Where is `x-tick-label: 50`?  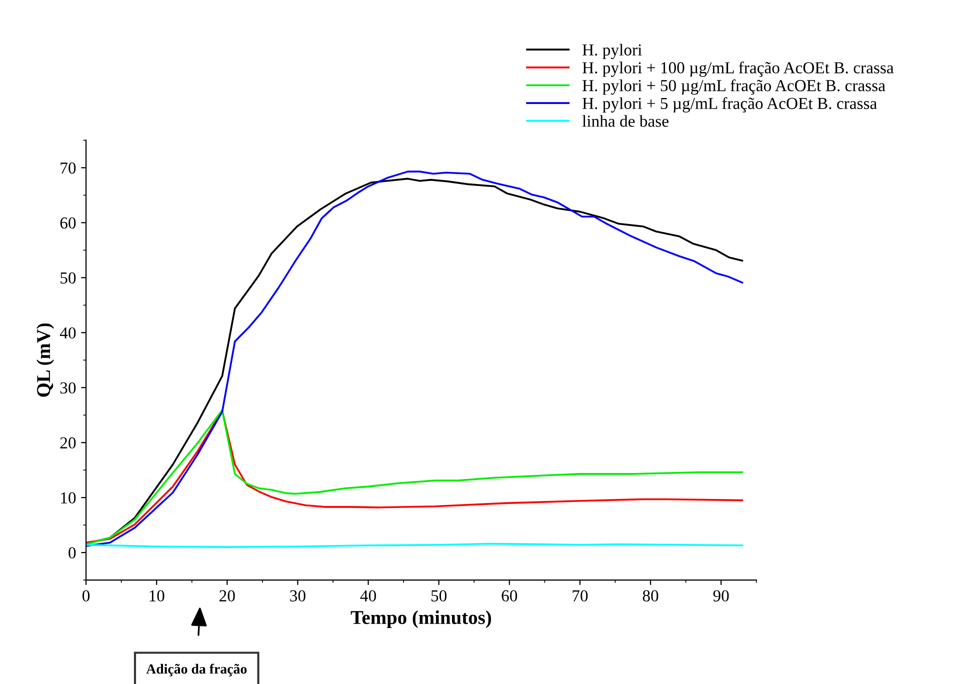
x-tick-label: 50 is located at coordinates (439, 596).